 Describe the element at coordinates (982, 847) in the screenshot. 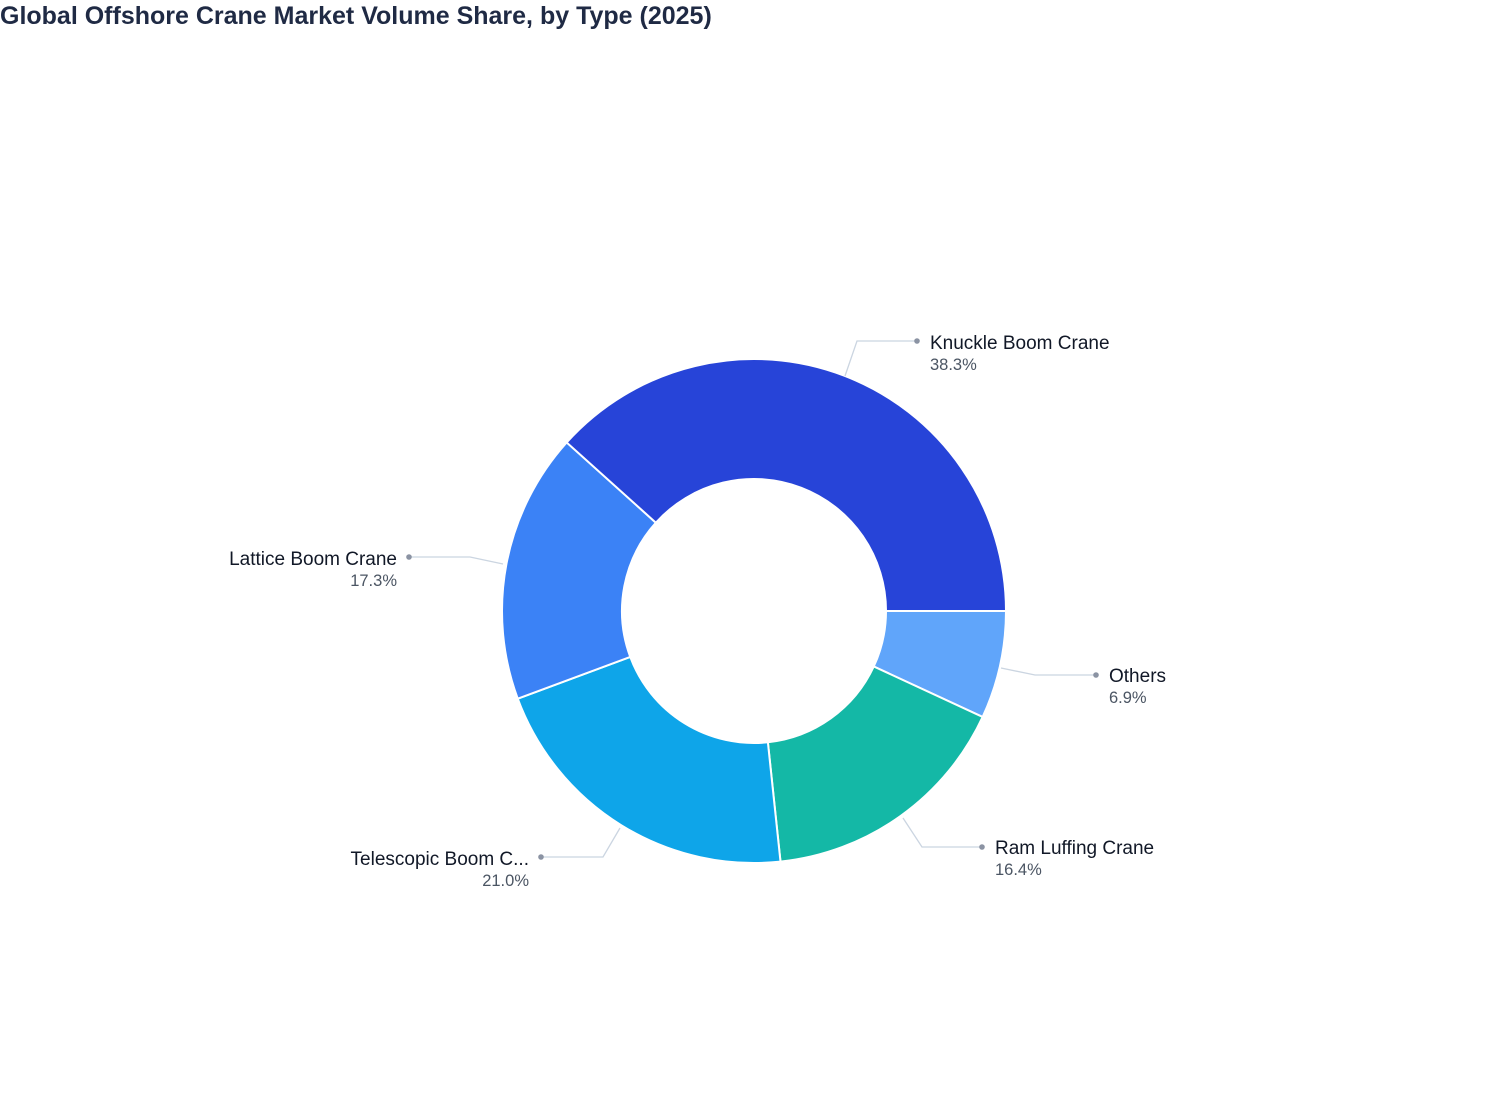

I see `leader-dot-ram-luffing-crane` at that location.